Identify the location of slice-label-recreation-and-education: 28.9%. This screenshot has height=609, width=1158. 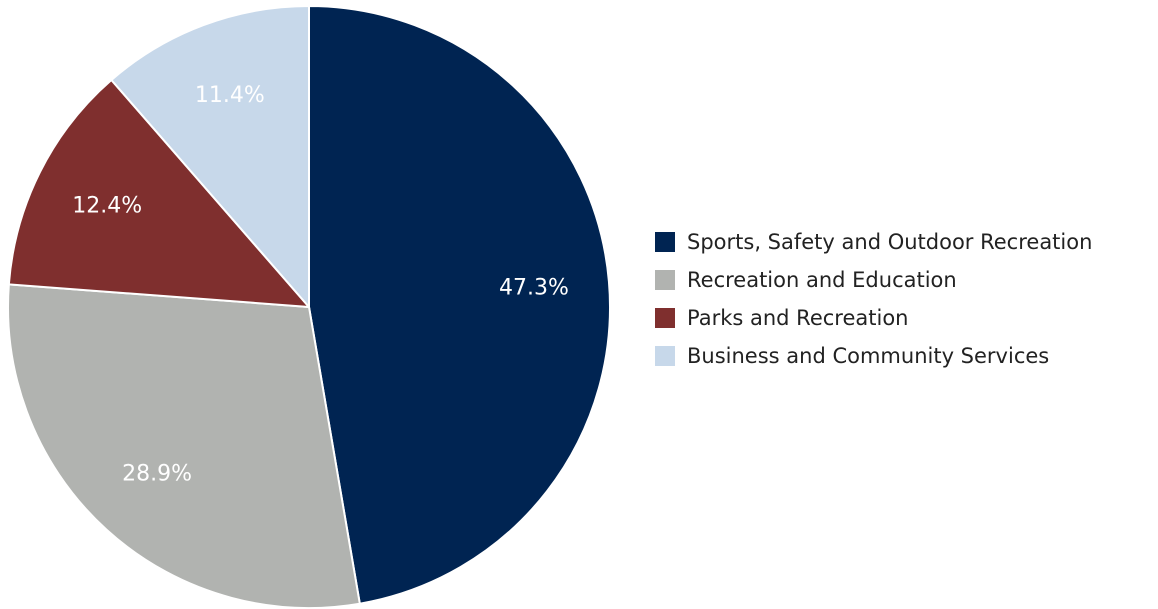
(157, 473).